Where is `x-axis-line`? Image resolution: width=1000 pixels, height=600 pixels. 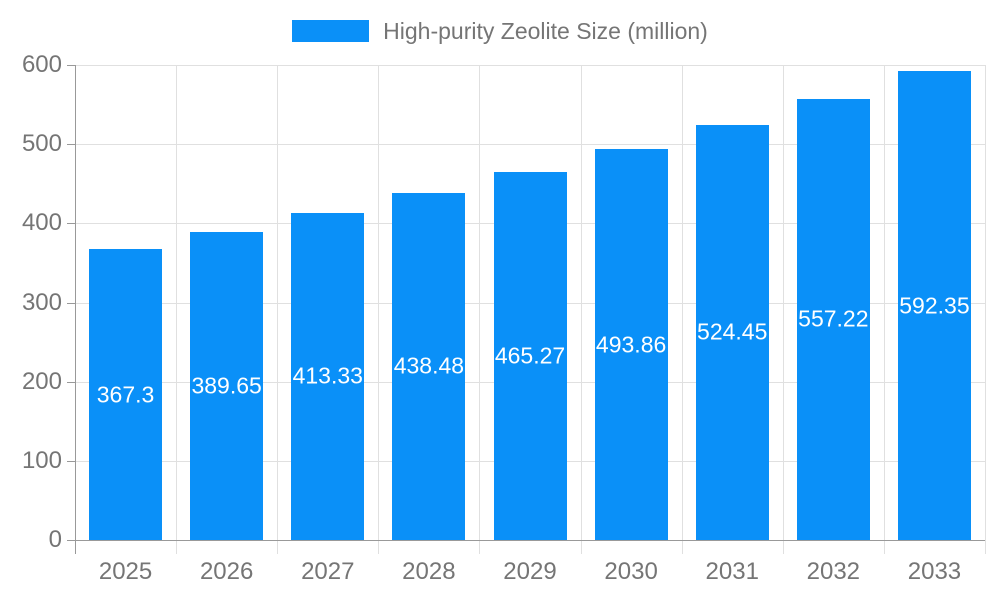
x-axis-line is located at coordinates (526, 540).